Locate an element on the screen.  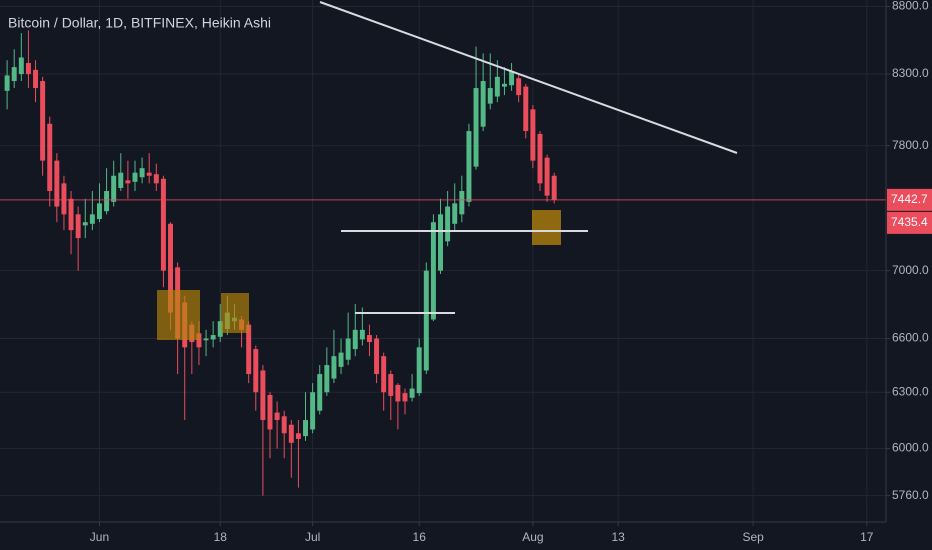
y-tick-label: 7000.0 is located at coordinates (910, 270).